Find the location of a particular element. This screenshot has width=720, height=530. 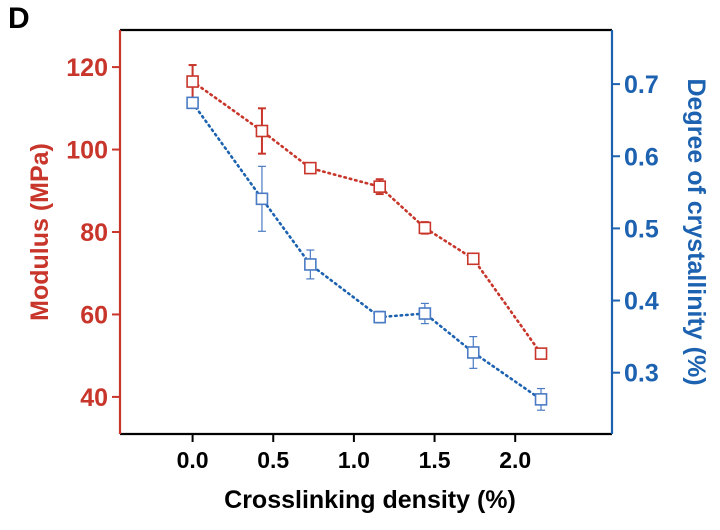

x-tick-label: 0.5 is located at coordinates (273, 460).